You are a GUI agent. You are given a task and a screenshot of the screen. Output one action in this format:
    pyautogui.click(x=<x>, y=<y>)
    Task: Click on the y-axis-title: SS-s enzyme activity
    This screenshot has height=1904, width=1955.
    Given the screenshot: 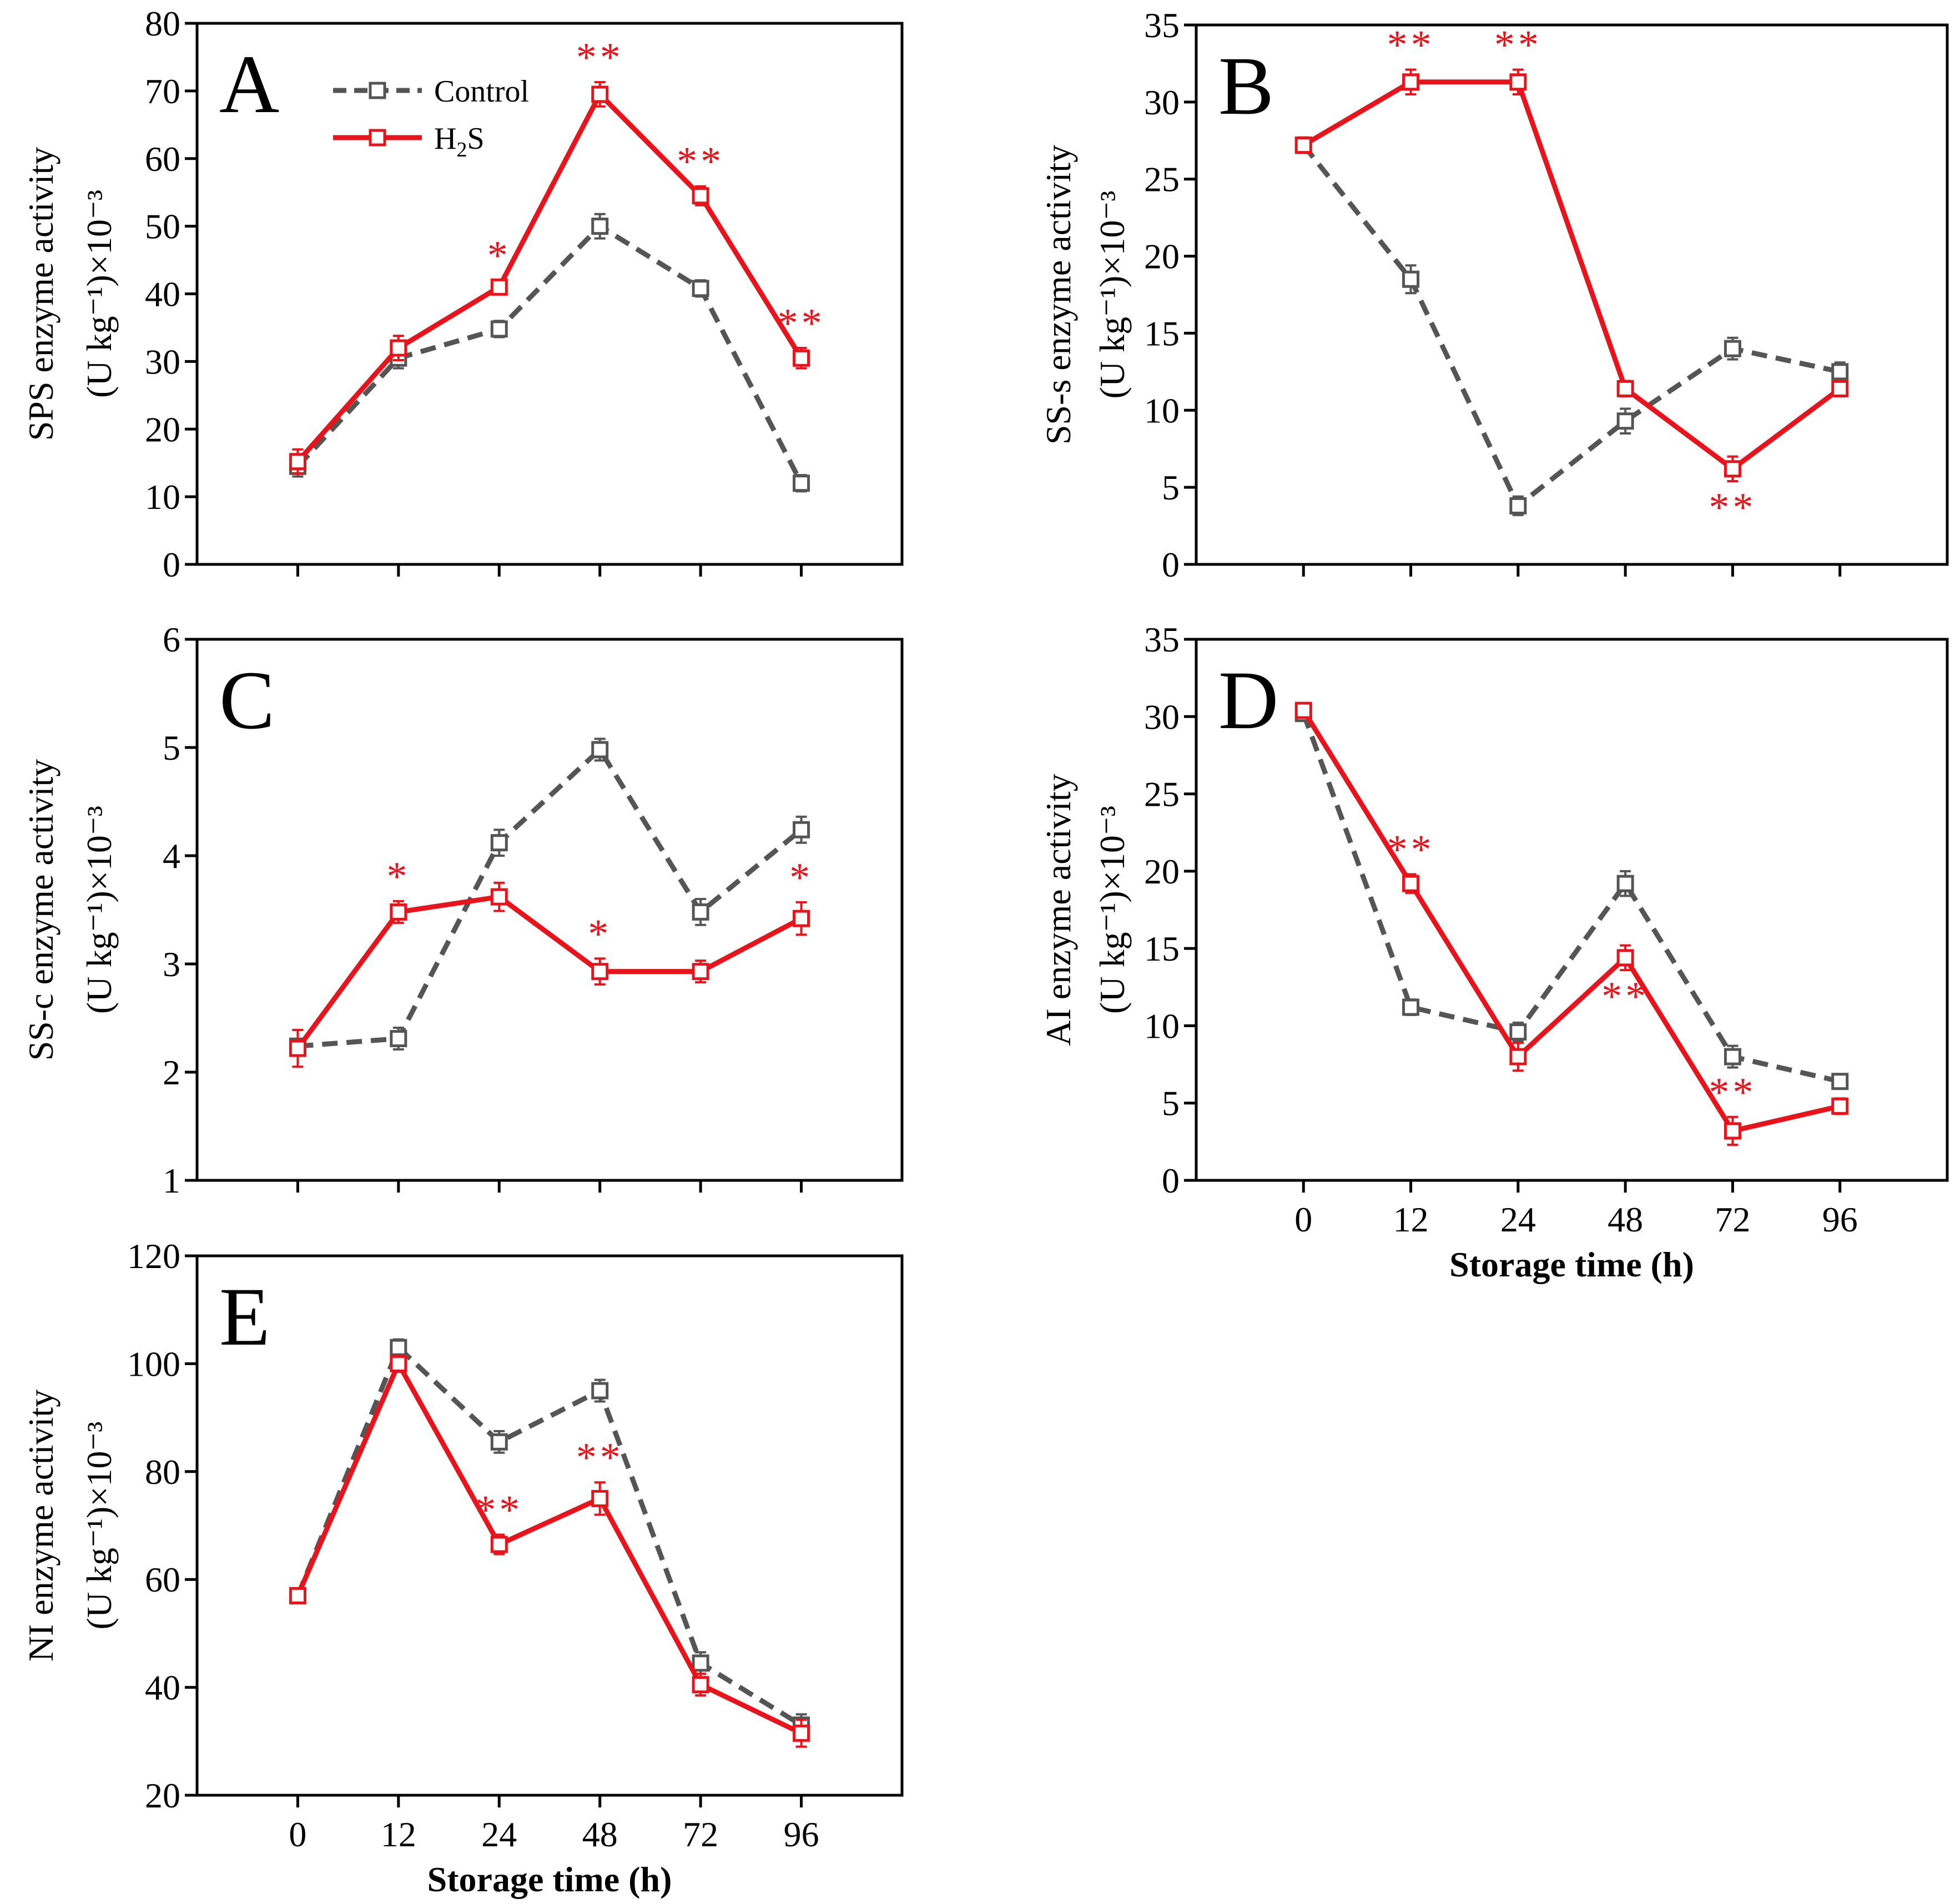 What is the action you would take?
    pyautogui.click(x=1059, y=295)
    